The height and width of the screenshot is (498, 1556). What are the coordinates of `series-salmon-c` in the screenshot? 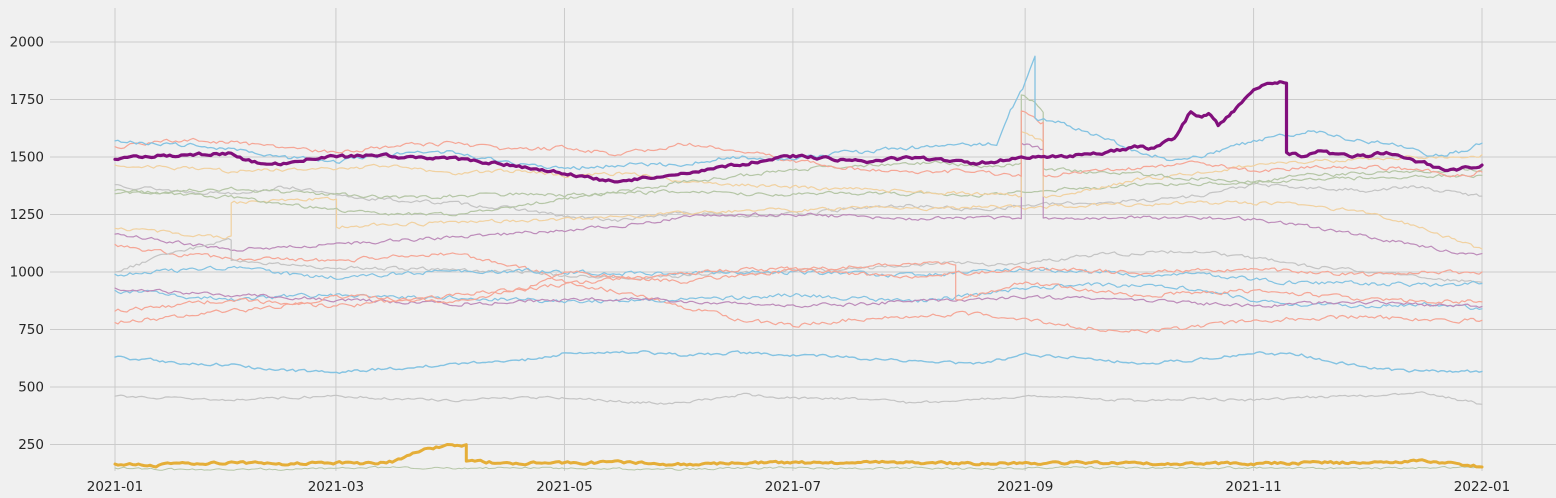 It's located at (798, 287).